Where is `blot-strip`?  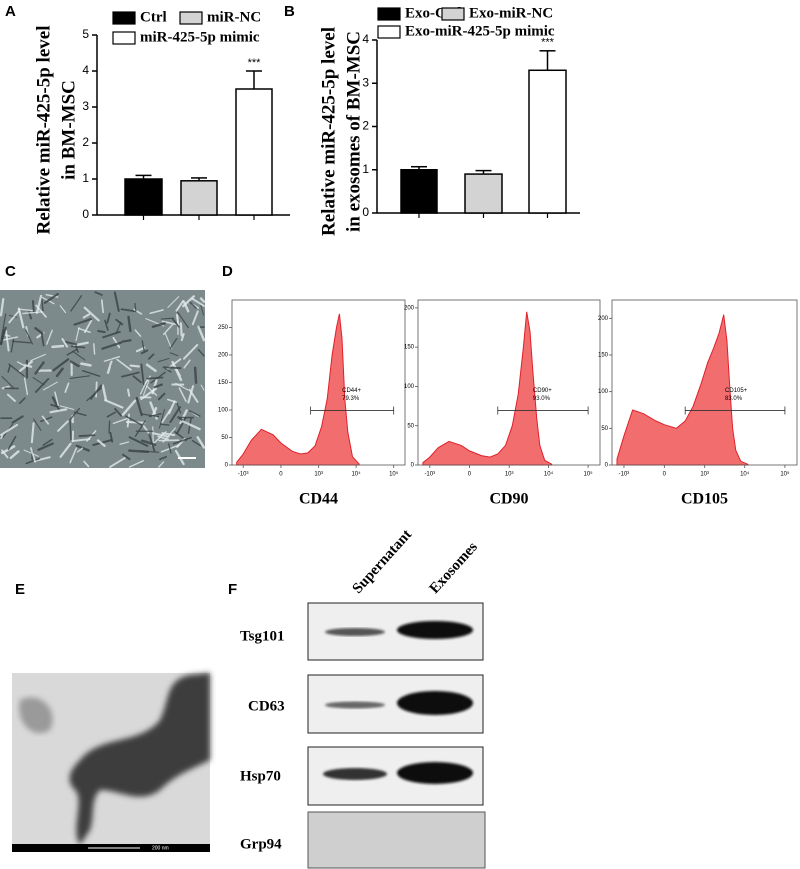
blot-strip is located at coordinates (396, 840).